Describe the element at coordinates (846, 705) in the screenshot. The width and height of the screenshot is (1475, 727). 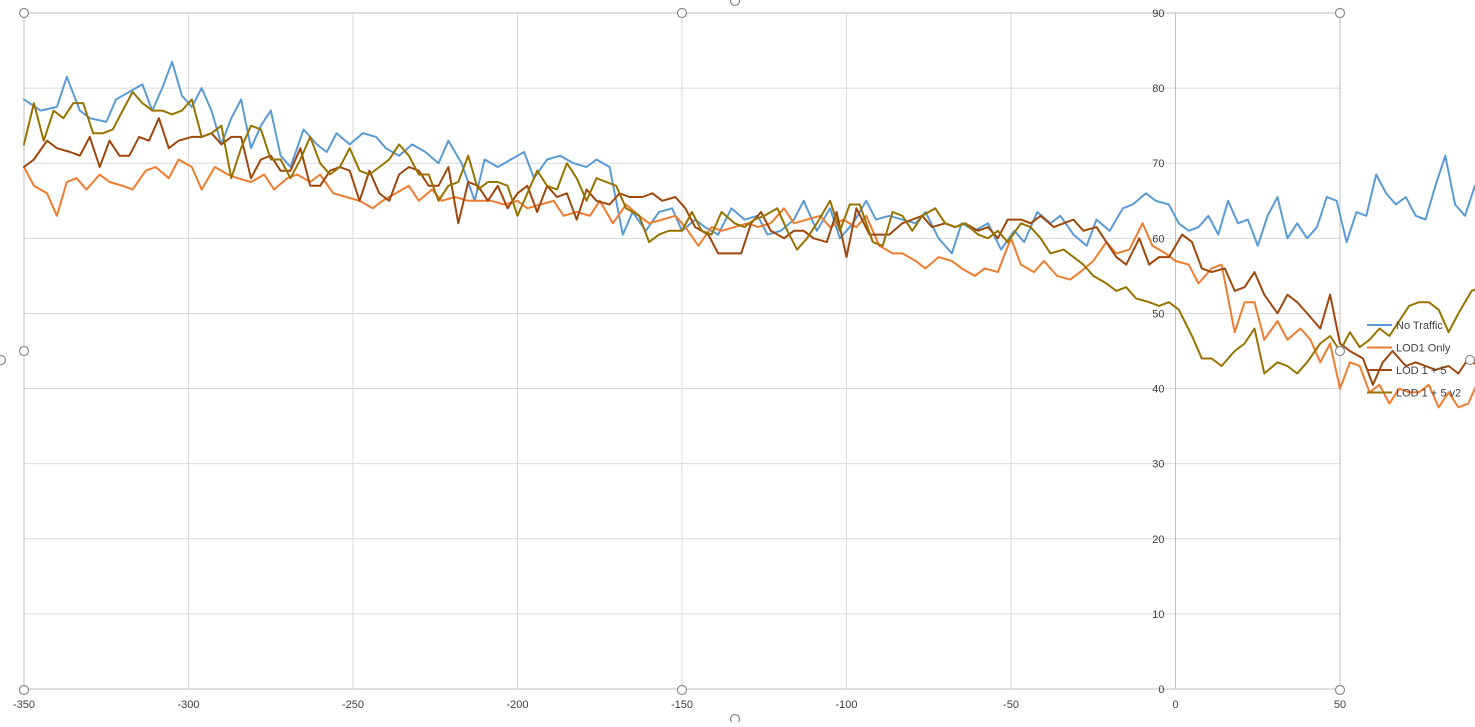
I see `x-tick-label: -100` at that location.